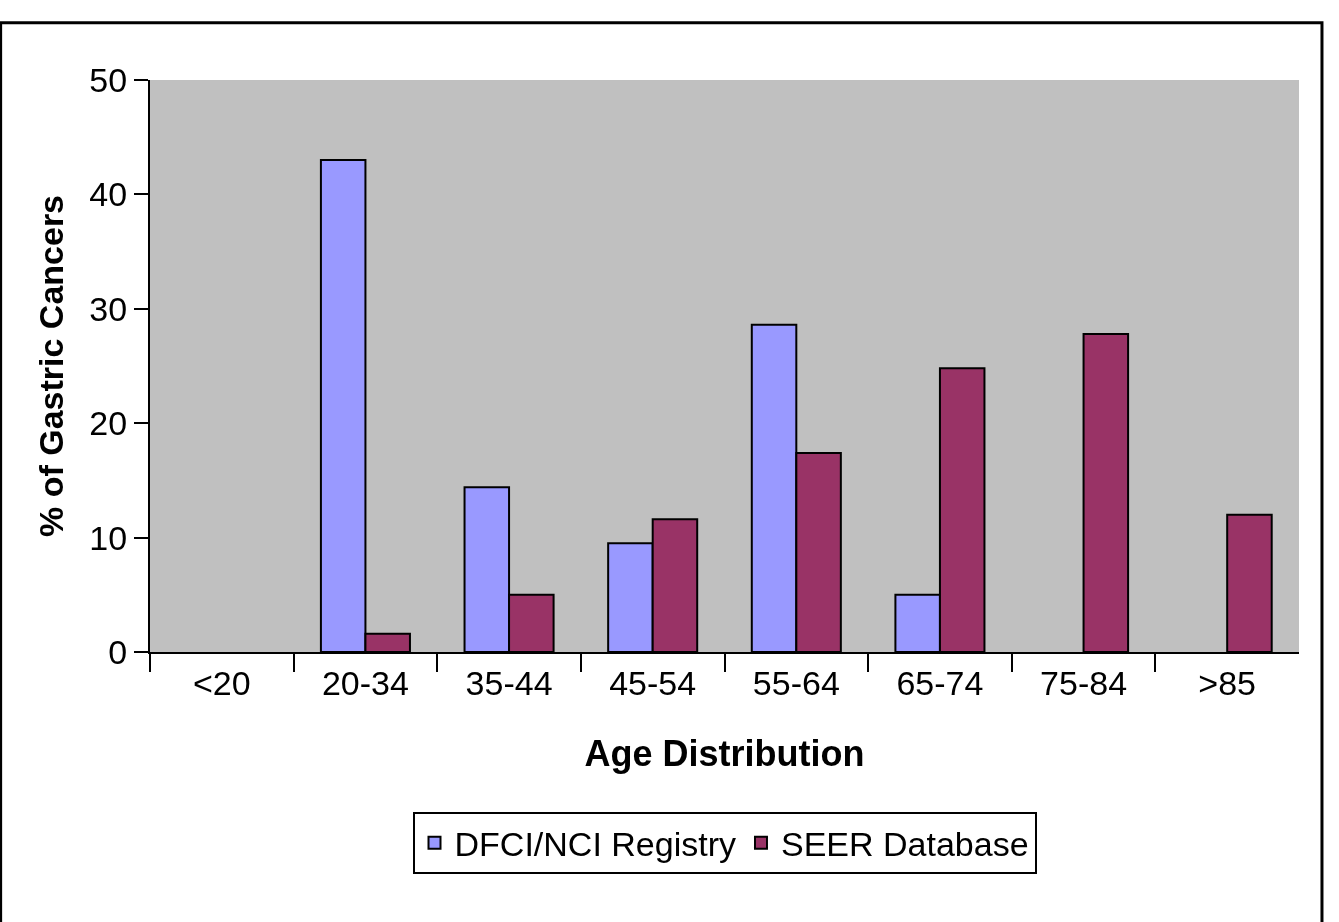  I want to click on legend-label: DFCI/NCI Registry, so click(595, 844).